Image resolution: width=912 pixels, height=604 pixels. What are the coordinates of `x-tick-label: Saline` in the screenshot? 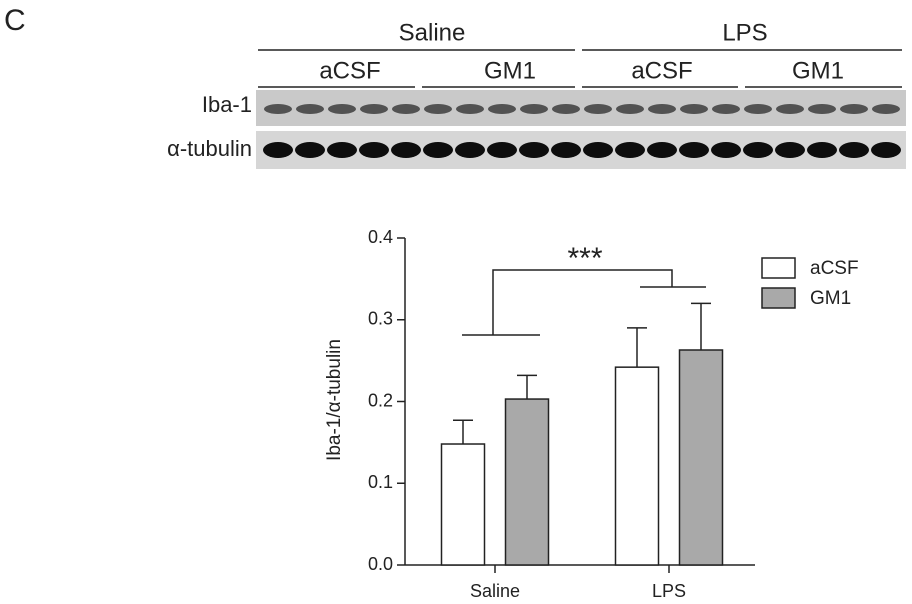 It's located at (495, 591).